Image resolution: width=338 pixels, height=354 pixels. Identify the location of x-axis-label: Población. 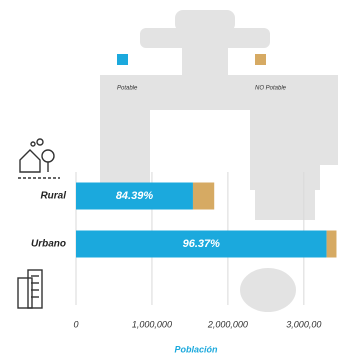
(196, 349).